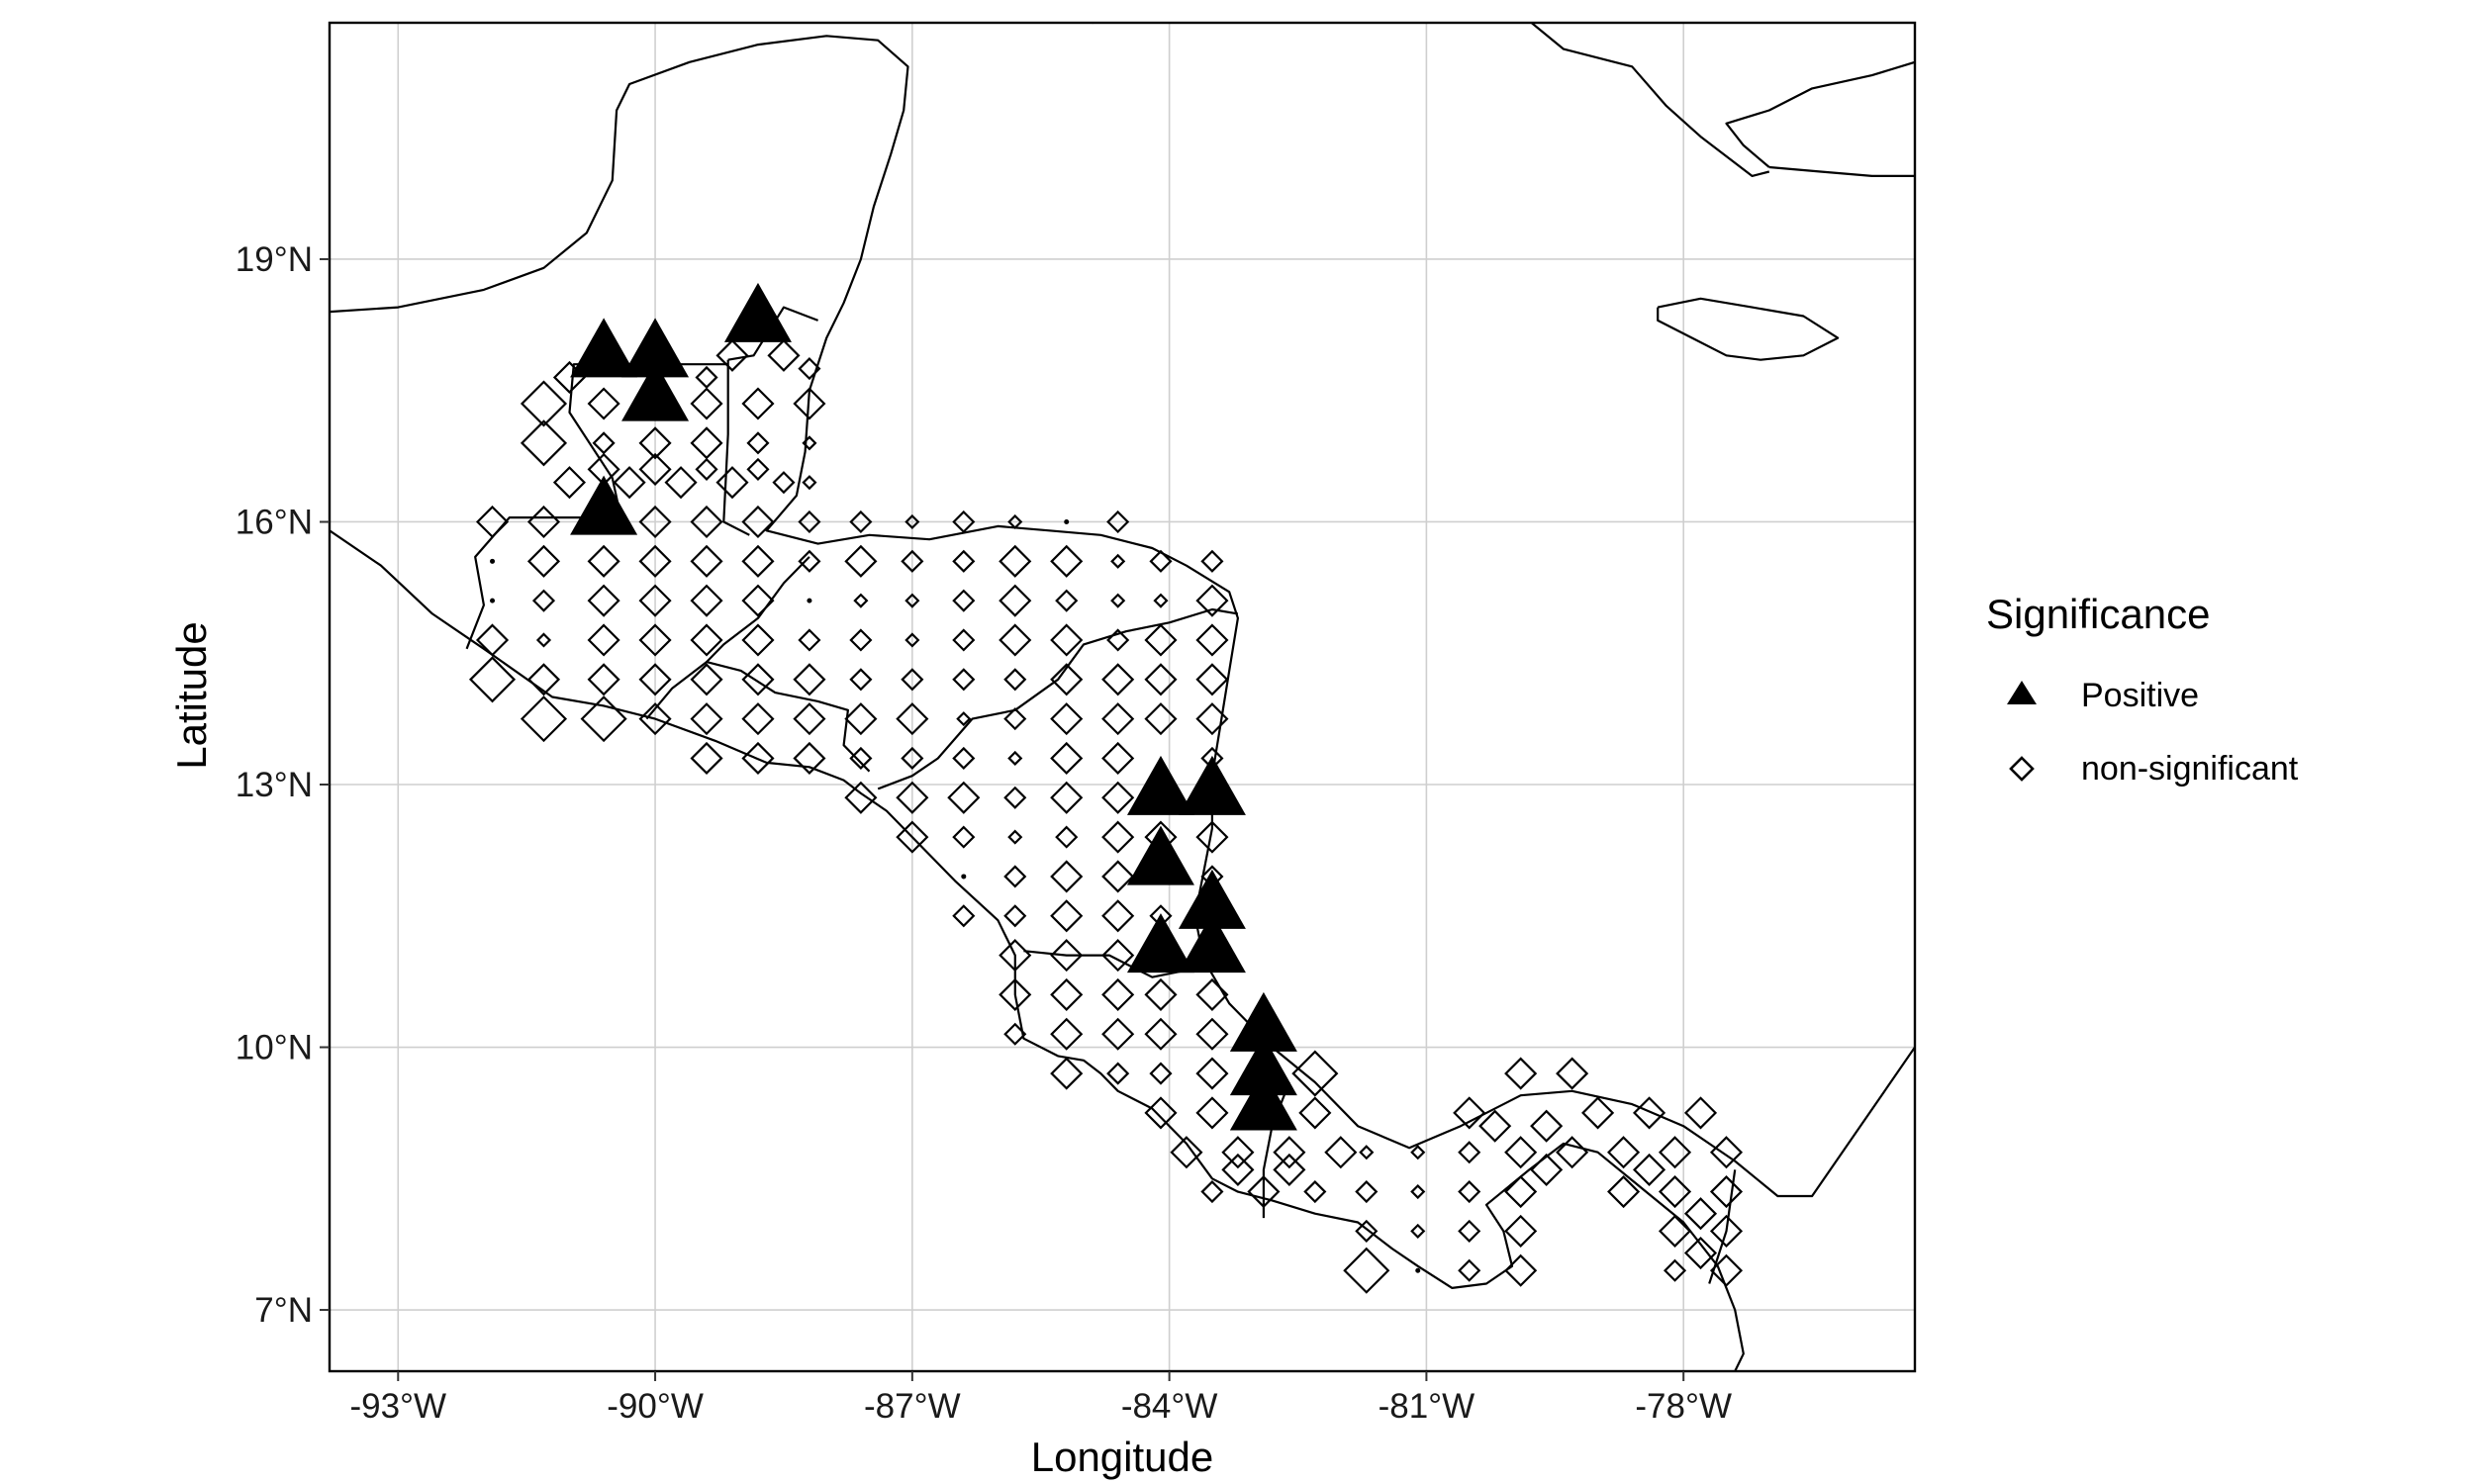  What do you see at coordinates (274, 522) in the screenshot?
I see `y-tick-label: 16°N` at bounding box center [274, 522].